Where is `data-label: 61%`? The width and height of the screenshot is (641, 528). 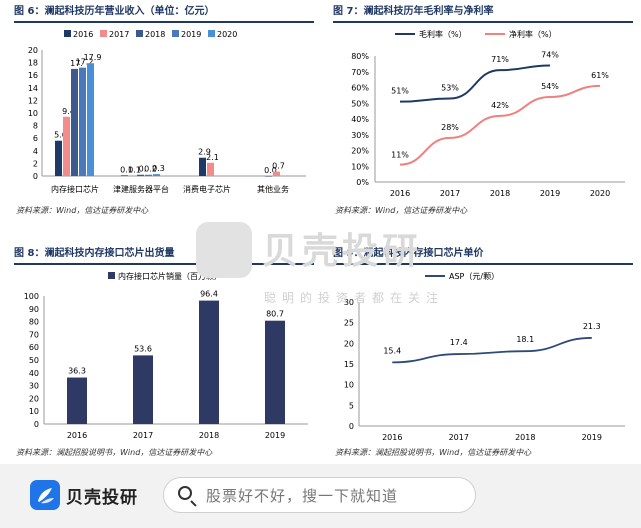
data-label: 61% is located at coordinates (600, 75).